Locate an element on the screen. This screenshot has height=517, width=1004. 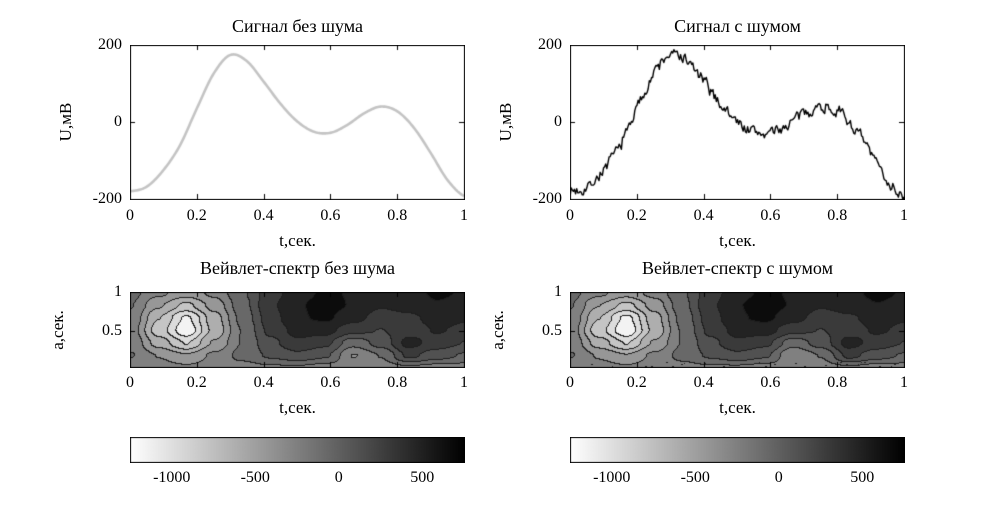
title-wavelet-noisy: Вейвлет-спектр с шумом is located at coordinates (737, 268).